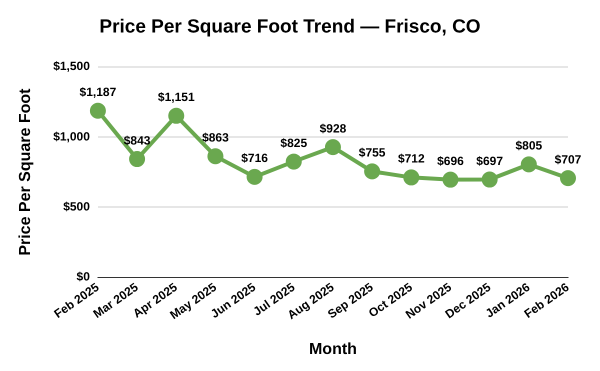 This screenshot has height=371, width=600. Describe the element at coordinates (450, 161) in the screenshot. I see `data-label: $696` at that location.